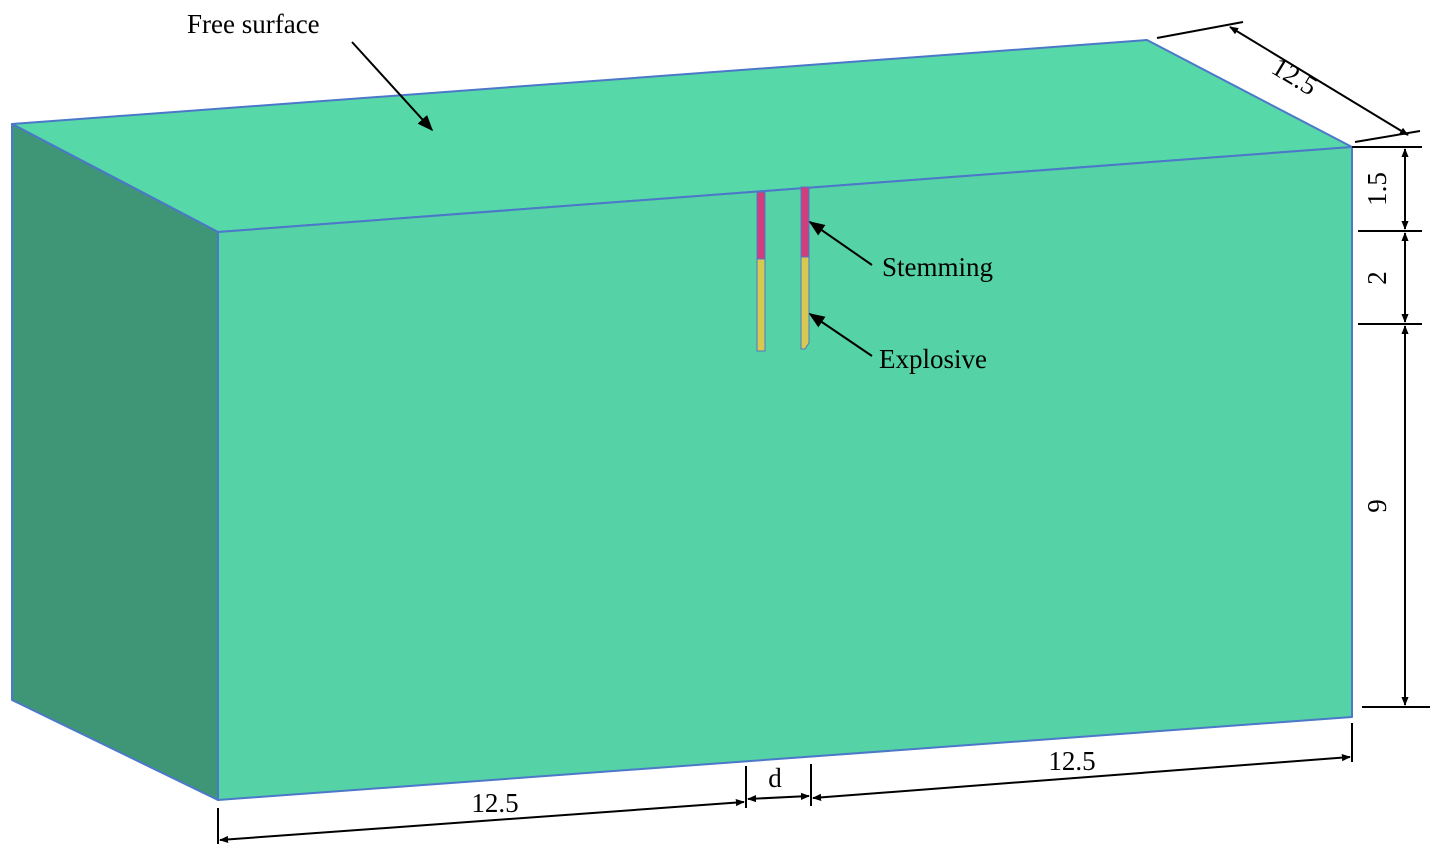 This screenshot has height=844, width=1436. I want to click on free-surface-arrow, so click(392, 86).